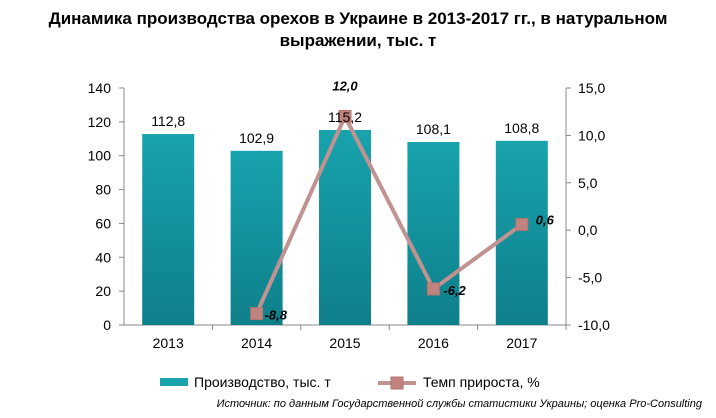  I want to click on line-data-label: 12,0, so click(345, 85).